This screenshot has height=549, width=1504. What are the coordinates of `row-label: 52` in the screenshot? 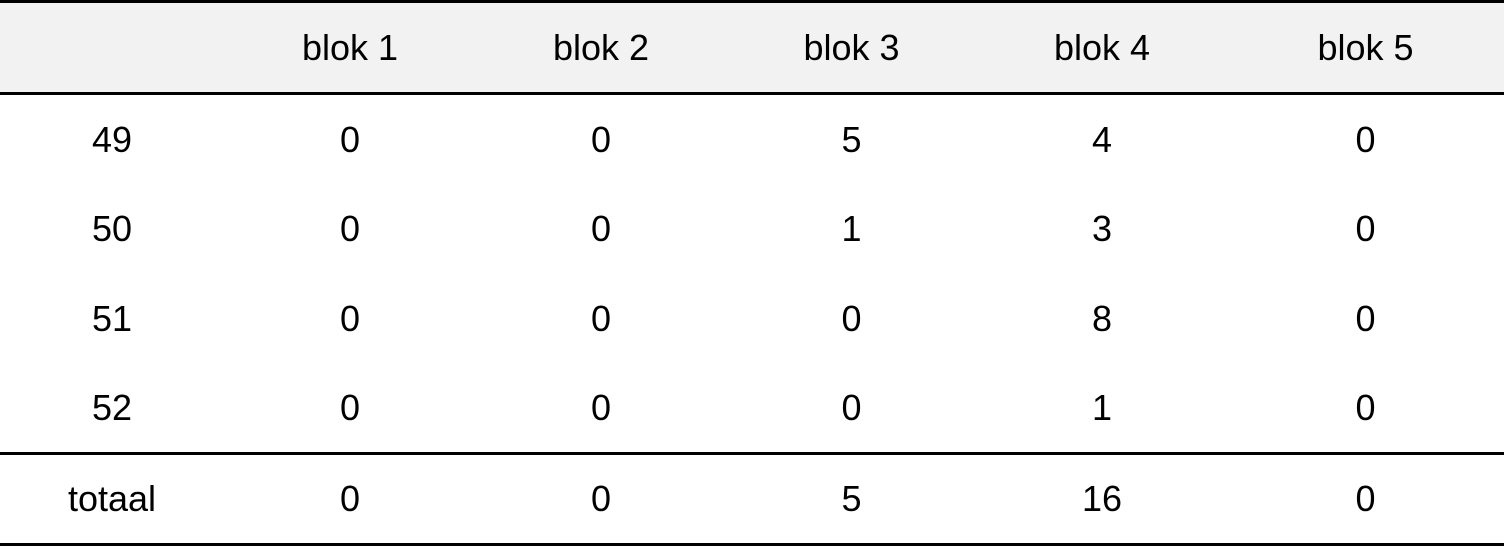 It's located at (112, 409).